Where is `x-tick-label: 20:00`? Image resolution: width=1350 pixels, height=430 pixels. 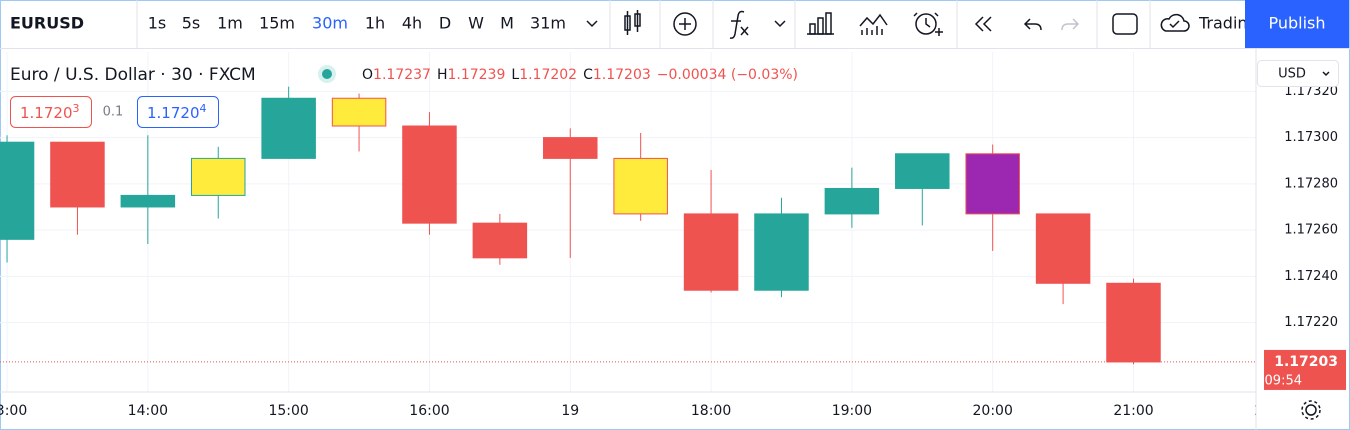
x-tick-label: 20:00 is located at coordinates (993, 411).